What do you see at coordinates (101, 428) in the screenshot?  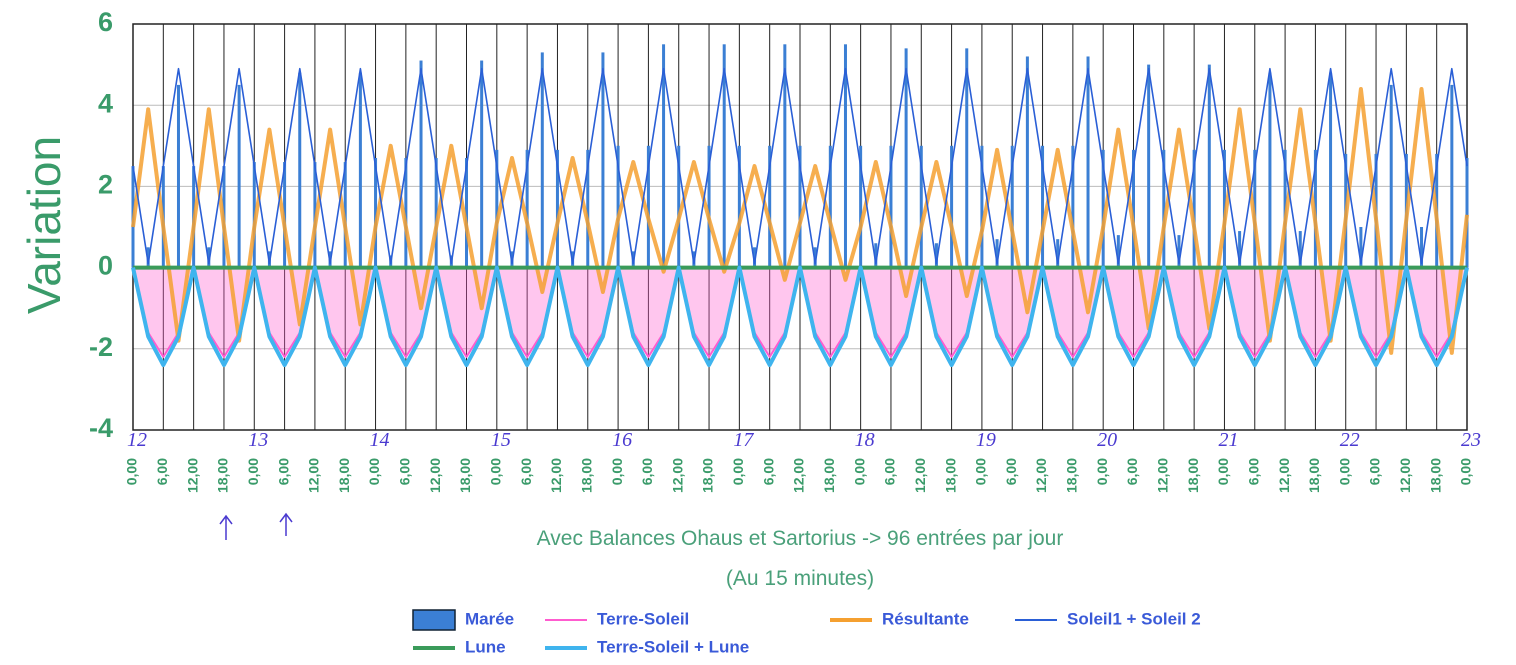 I see `y-tick-label: -4` at bounding box center [101, 428].